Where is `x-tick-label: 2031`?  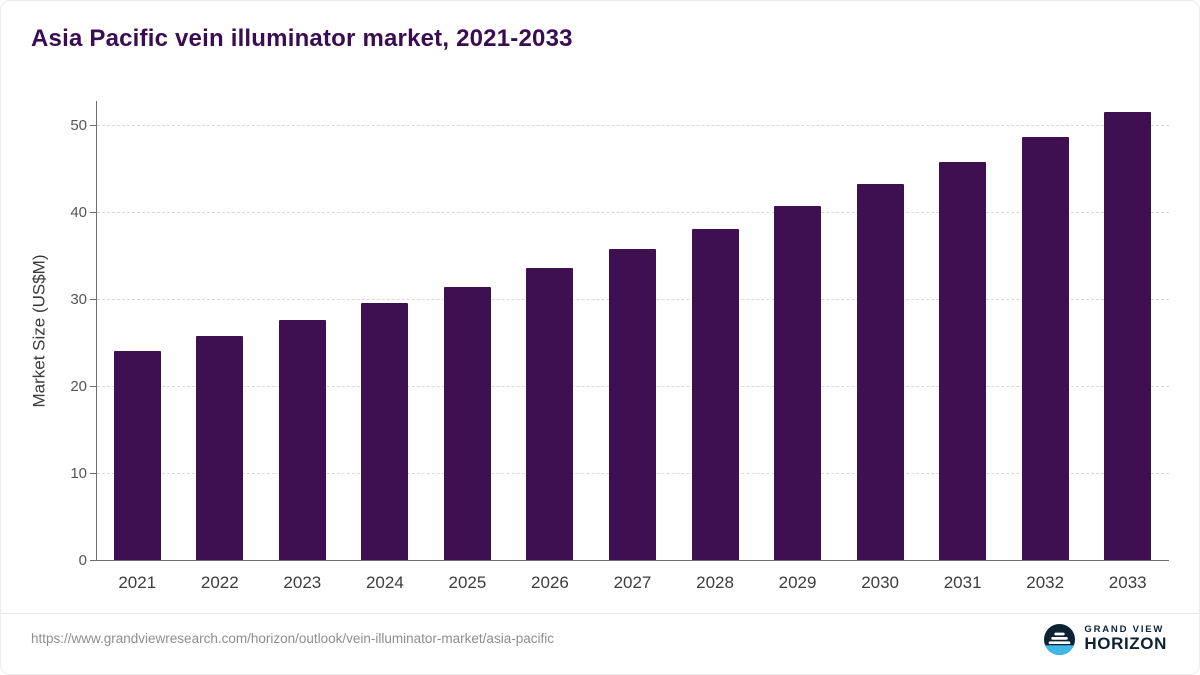 x-tick-label: 2031 is located at coordinates (962, 582).